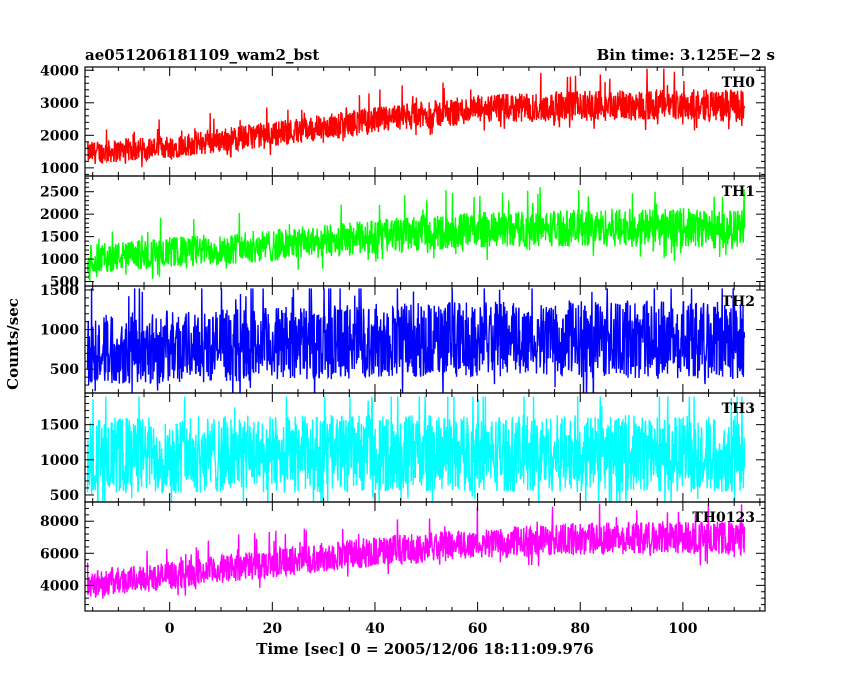 Image resolution: width=850 pixels, height=680 pixels. Describe the element at coordinates (723, 518) in the screenshot. I see `channel-label-th0123: TH0123` at that location.